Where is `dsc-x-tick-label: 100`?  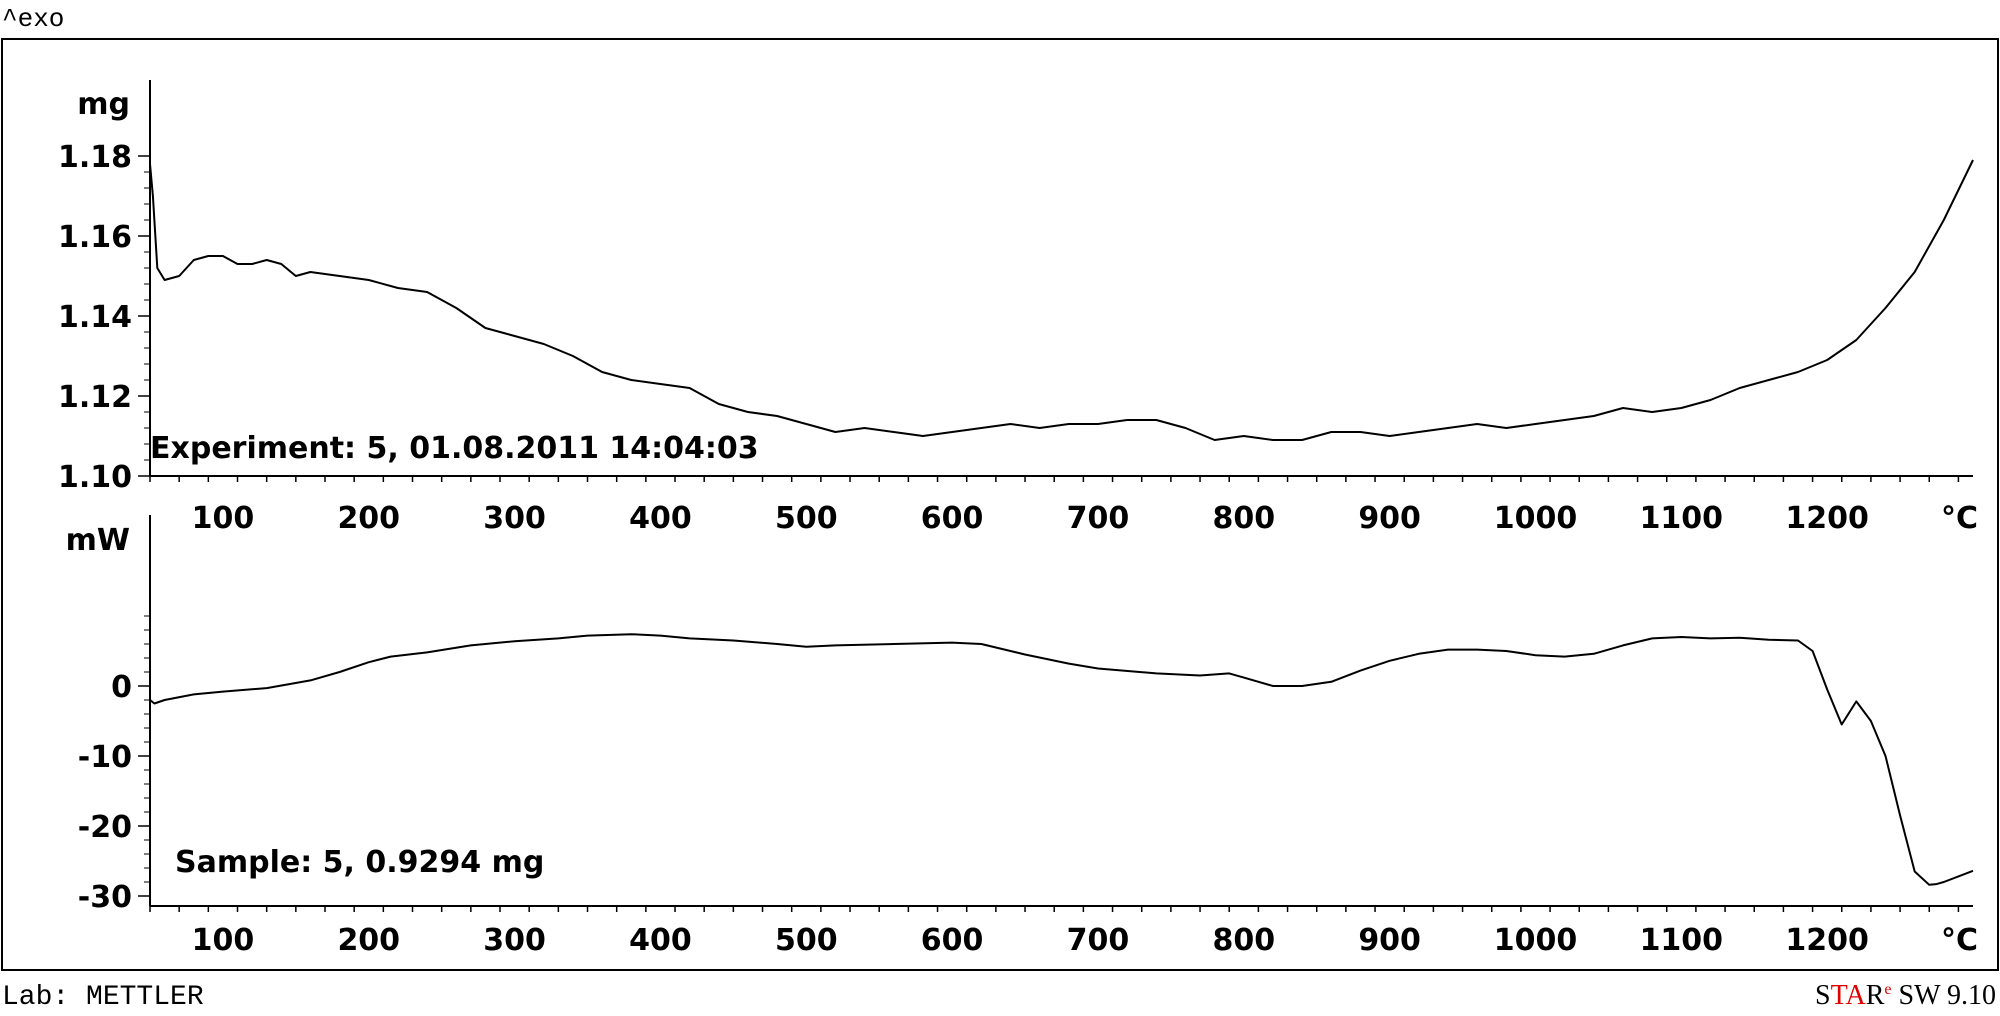 dsc-x-tick-label: 100 is located at coordinates (223, 940).